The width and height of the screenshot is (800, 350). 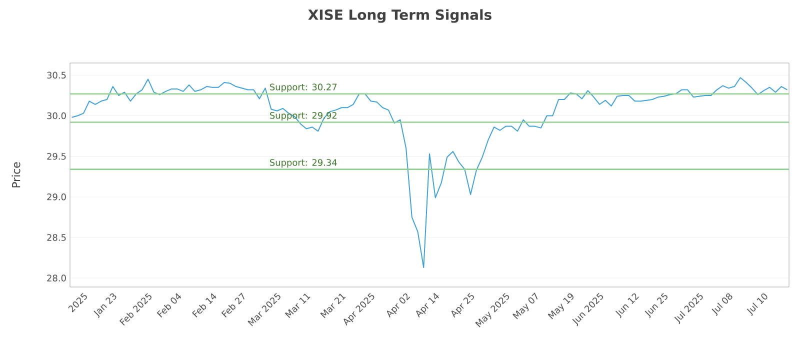 I want to click on y-tick-label: 30.5, so click(x=56, y=75).